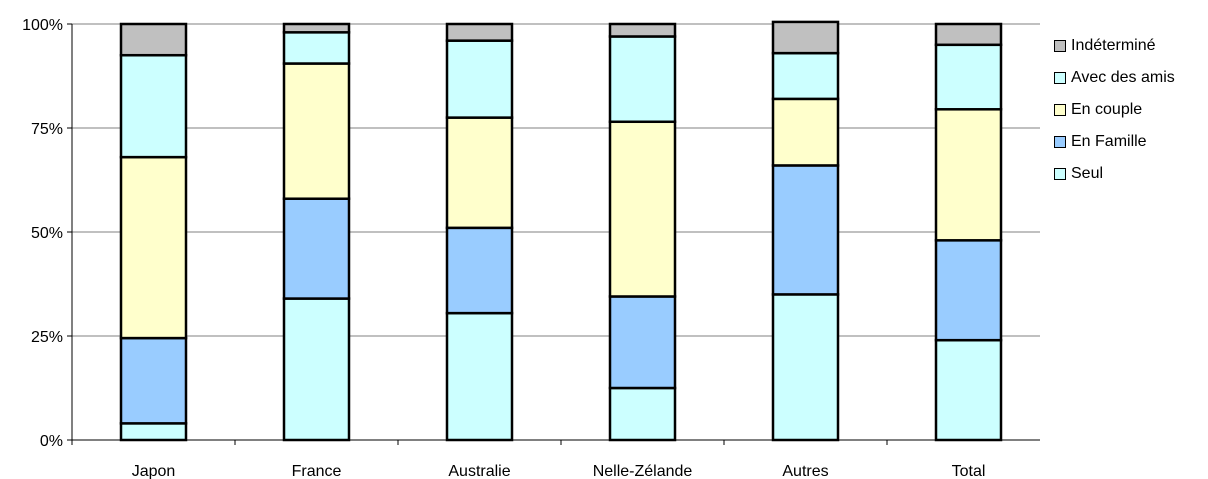 This screenshot has width=1208, height=479. What do you see at coordinates (51, 441) in the screenshot?
I see `y-tick-label: 0%` at bounding box center [51, 441].